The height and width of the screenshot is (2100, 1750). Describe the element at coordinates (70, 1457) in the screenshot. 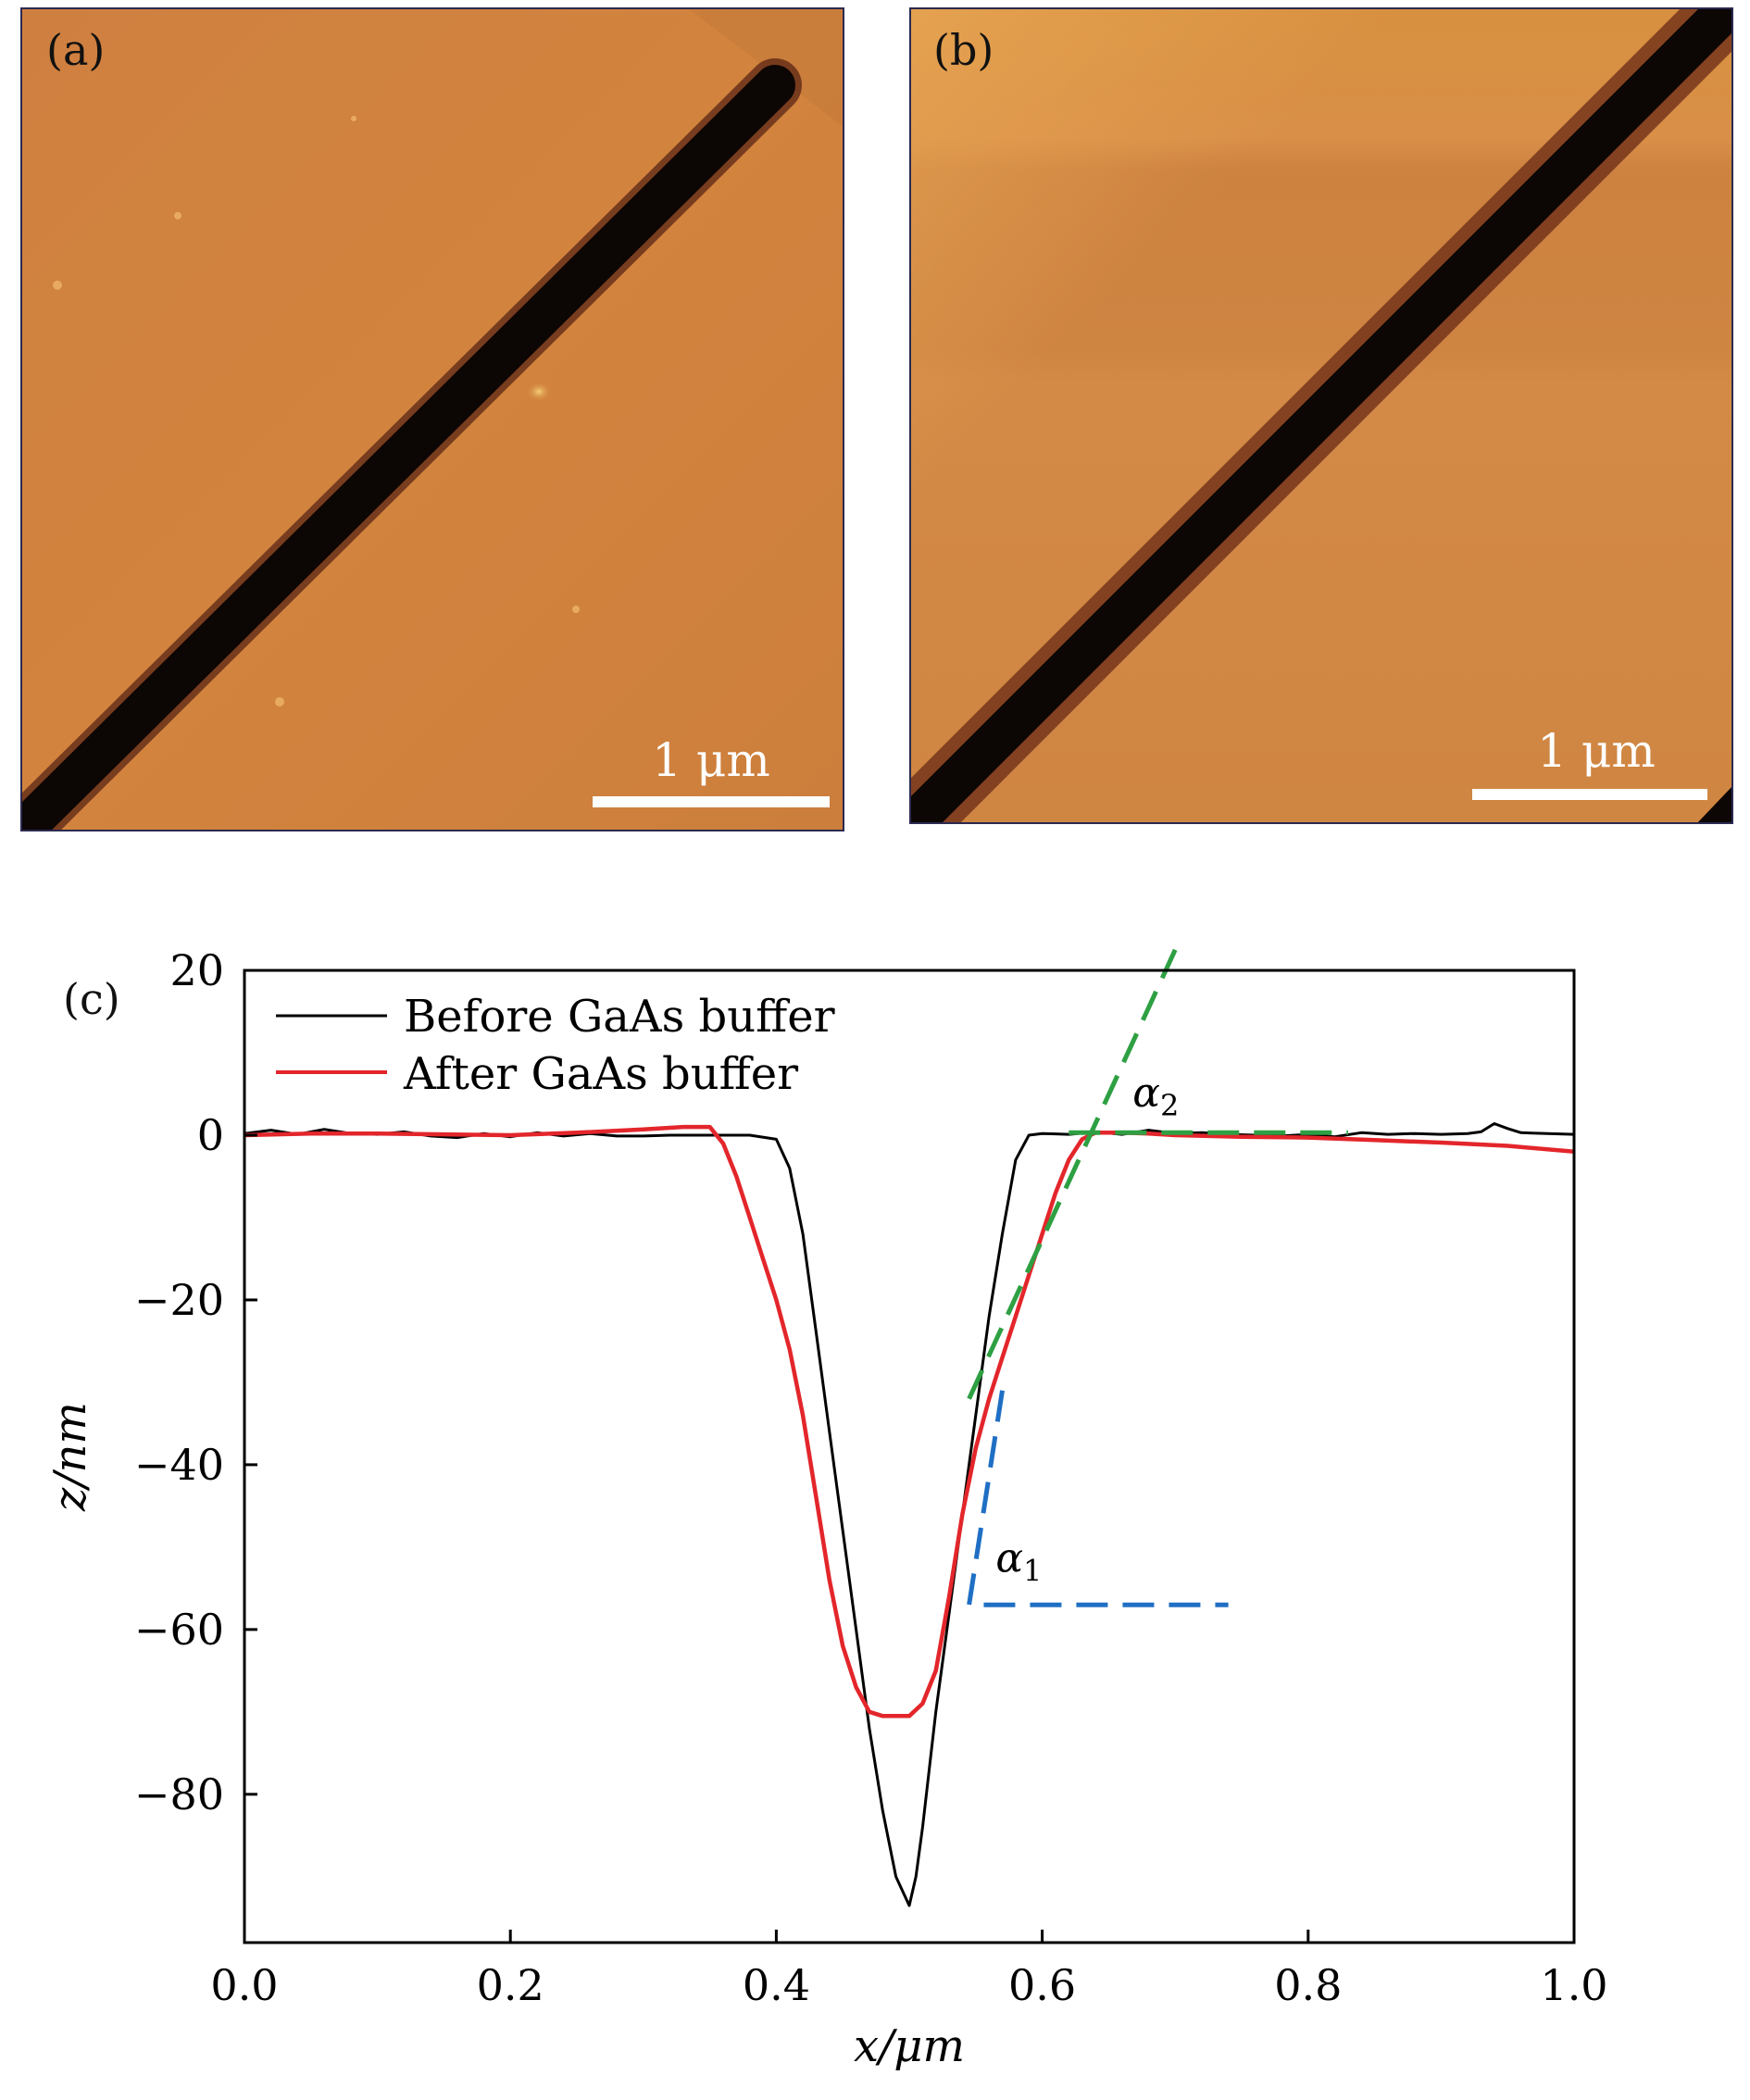

I see `y-axis-title: z/nm` at that location.